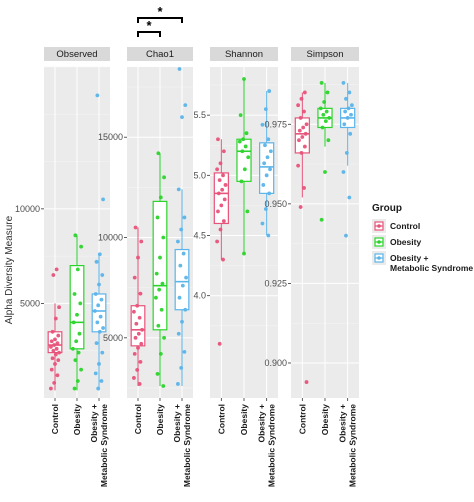 This screenshot has width=474, height=502. I want to click on legend-entry-0: Control, so click(396, 226).